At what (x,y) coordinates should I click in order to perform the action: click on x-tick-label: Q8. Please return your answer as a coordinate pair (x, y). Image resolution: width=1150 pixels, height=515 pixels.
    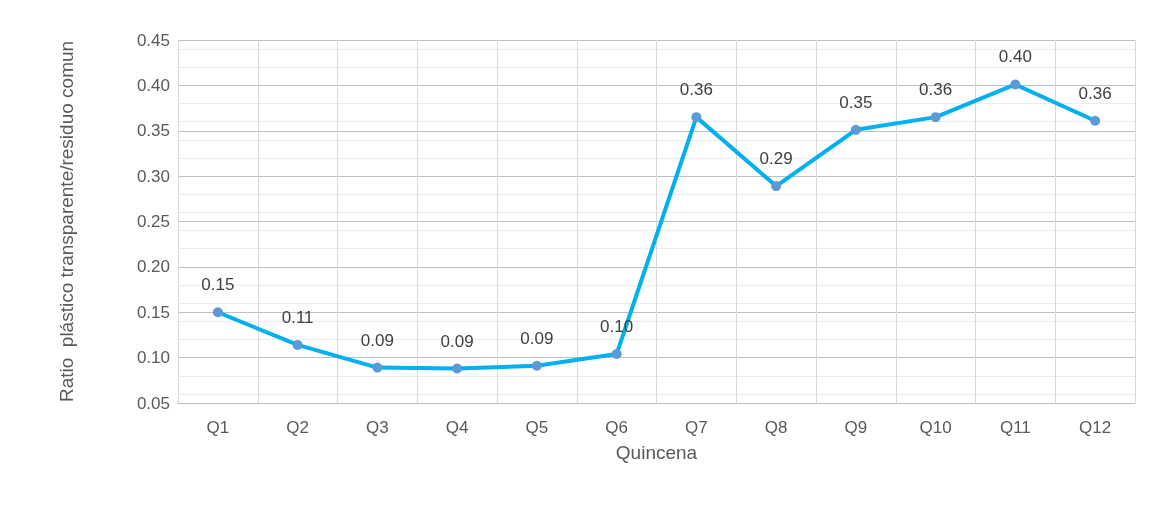
    Looking at the image, I should click on (776, 427).